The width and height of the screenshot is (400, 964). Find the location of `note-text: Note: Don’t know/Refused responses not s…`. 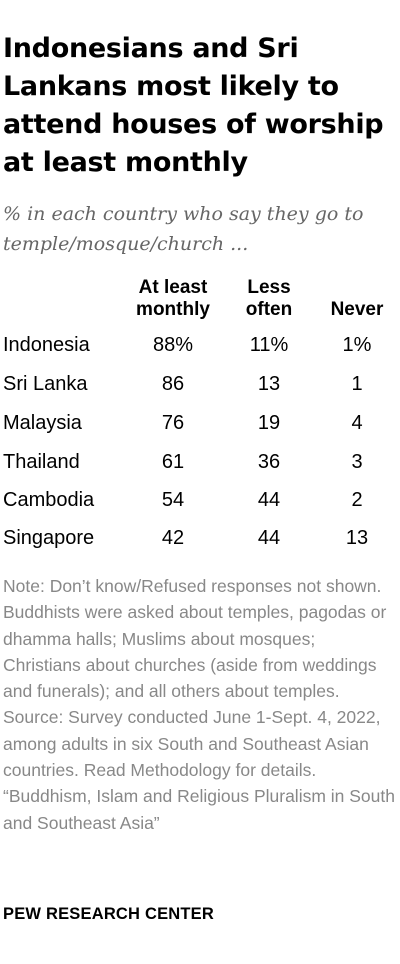

note-text: Note: Don’t know/Refused responses not s… is located at coordinates (195, 639).